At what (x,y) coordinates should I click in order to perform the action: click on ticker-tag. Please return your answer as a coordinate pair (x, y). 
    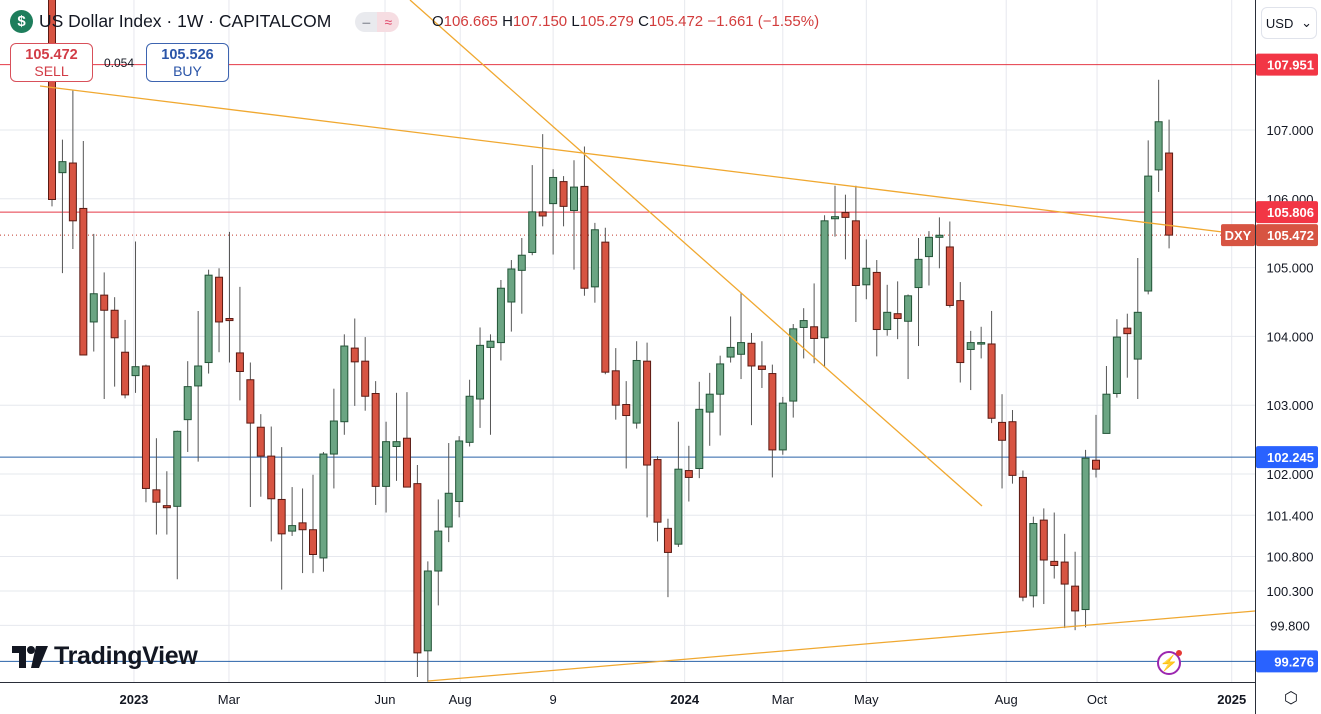
    Looking at the image, I should click on (1238, 235).